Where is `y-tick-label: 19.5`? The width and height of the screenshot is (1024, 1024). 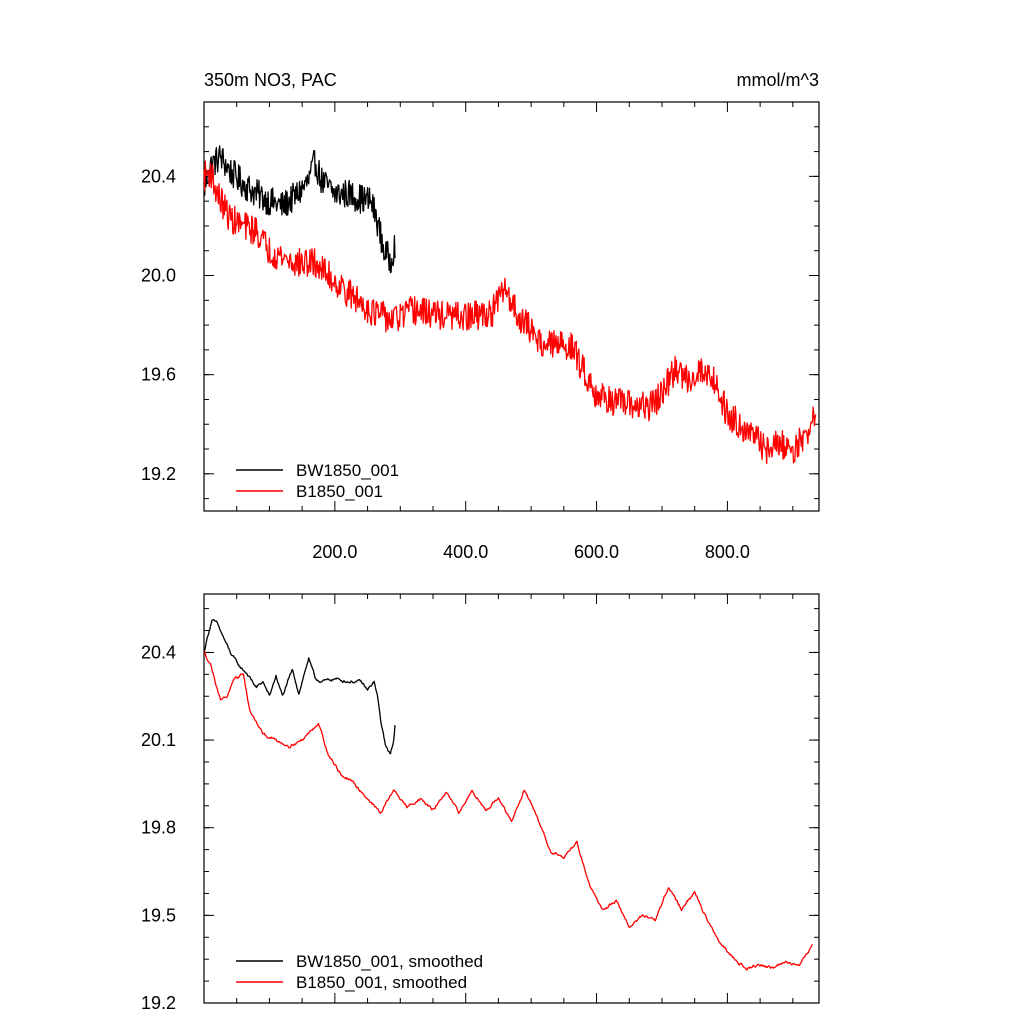 y-tick-label: 19.5 is located at coordinates (158, 915).